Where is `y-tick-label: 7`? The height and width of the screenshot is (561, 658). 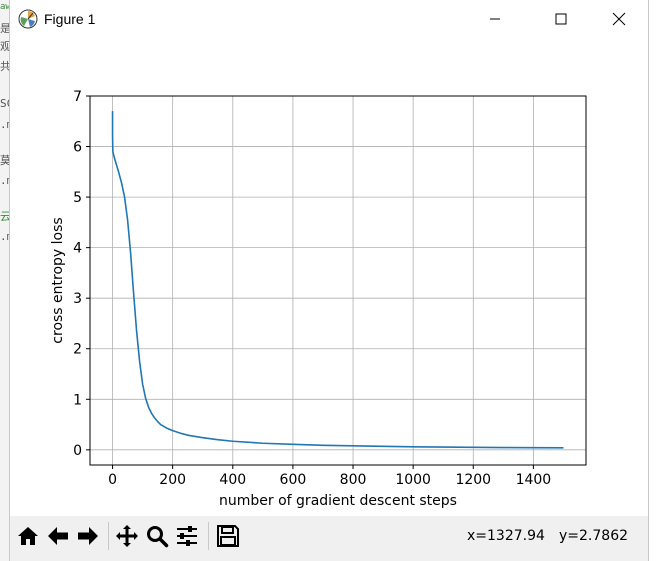 y-tick-label: 7 is located at coordinates (77, 97).